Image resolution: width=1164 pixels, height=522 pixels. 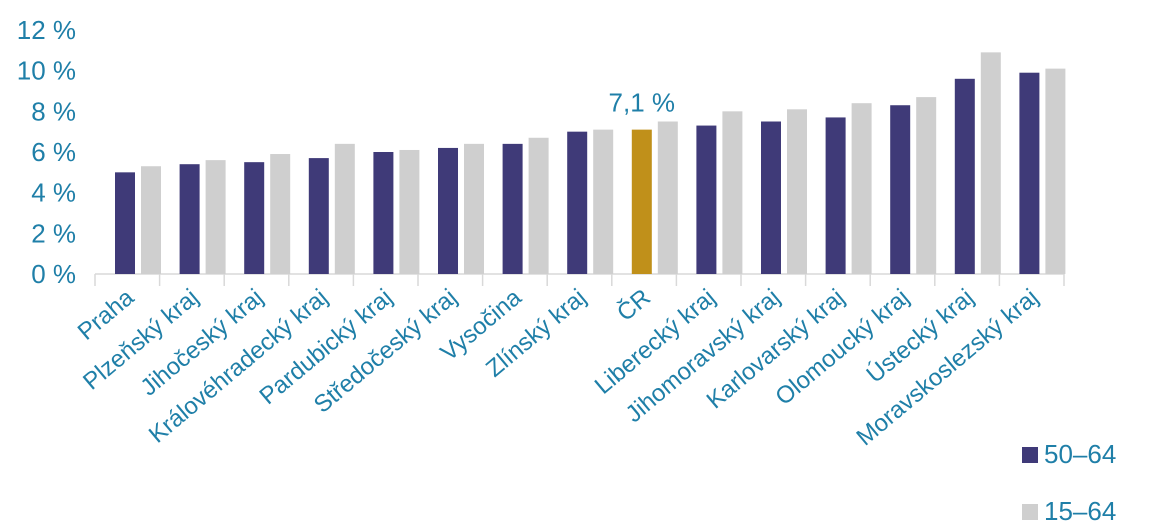 What do you see at coordinates (46, 30) in the screenshot?
I see `y-tick-label: 12 %` at bounding box center [46, 30].